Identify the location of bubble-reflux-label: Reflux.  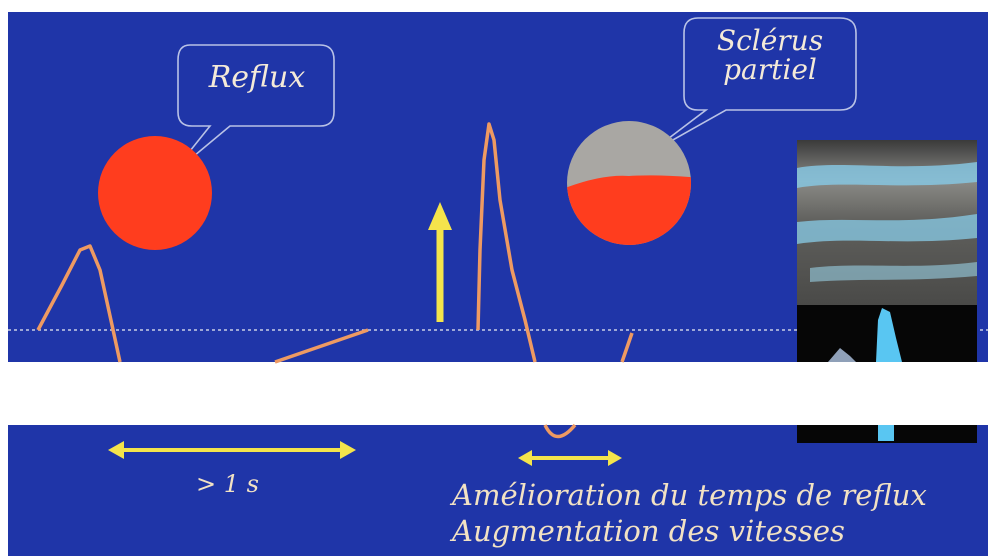
(257, 77).